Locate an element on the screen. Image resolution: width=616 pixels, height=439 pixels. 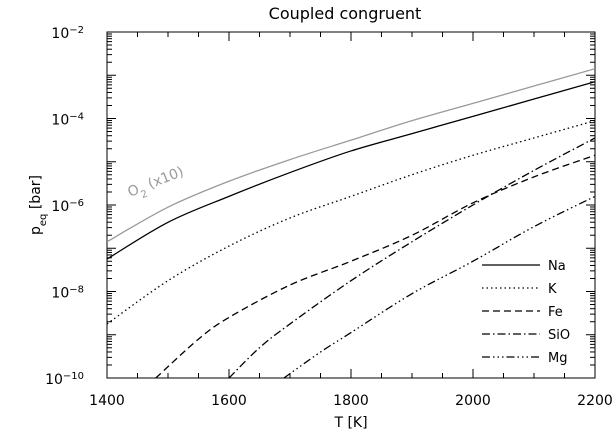
x-tick-label: 1600 is located at coordinates (229, 401).